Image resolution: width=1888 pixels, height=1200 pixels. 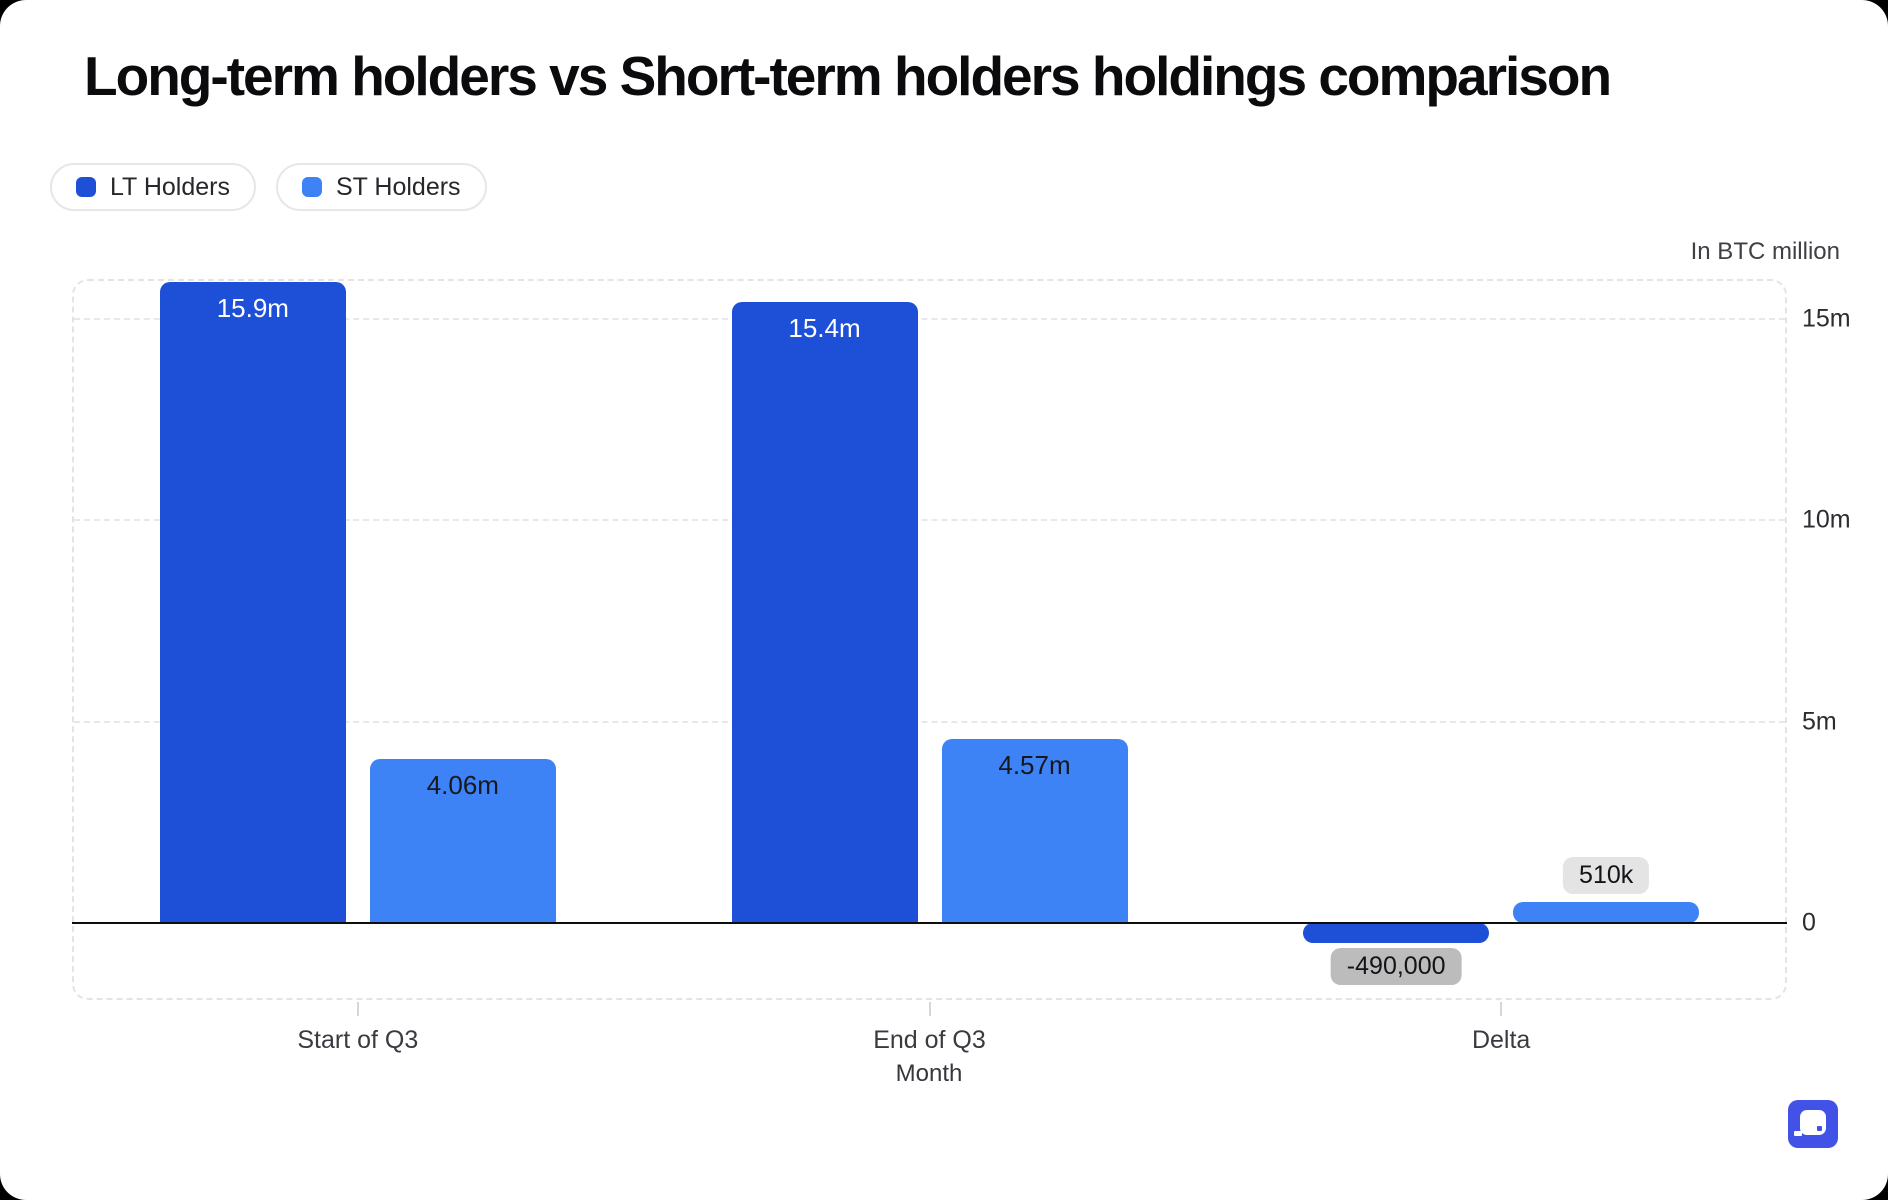 I want to click on bar-value-label-15-4m: 15.4m, so click(x=824, y=328).